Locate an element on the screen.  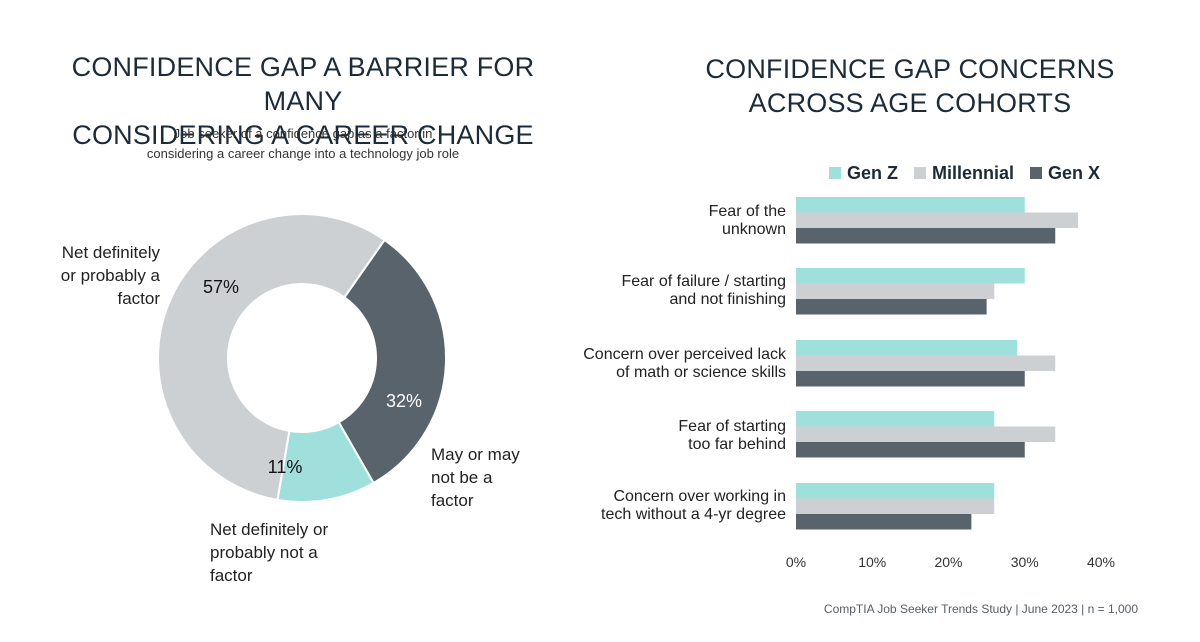
slice-label-not-factor: Net definitely or probably not a factor is located at coordinates (285, 552).